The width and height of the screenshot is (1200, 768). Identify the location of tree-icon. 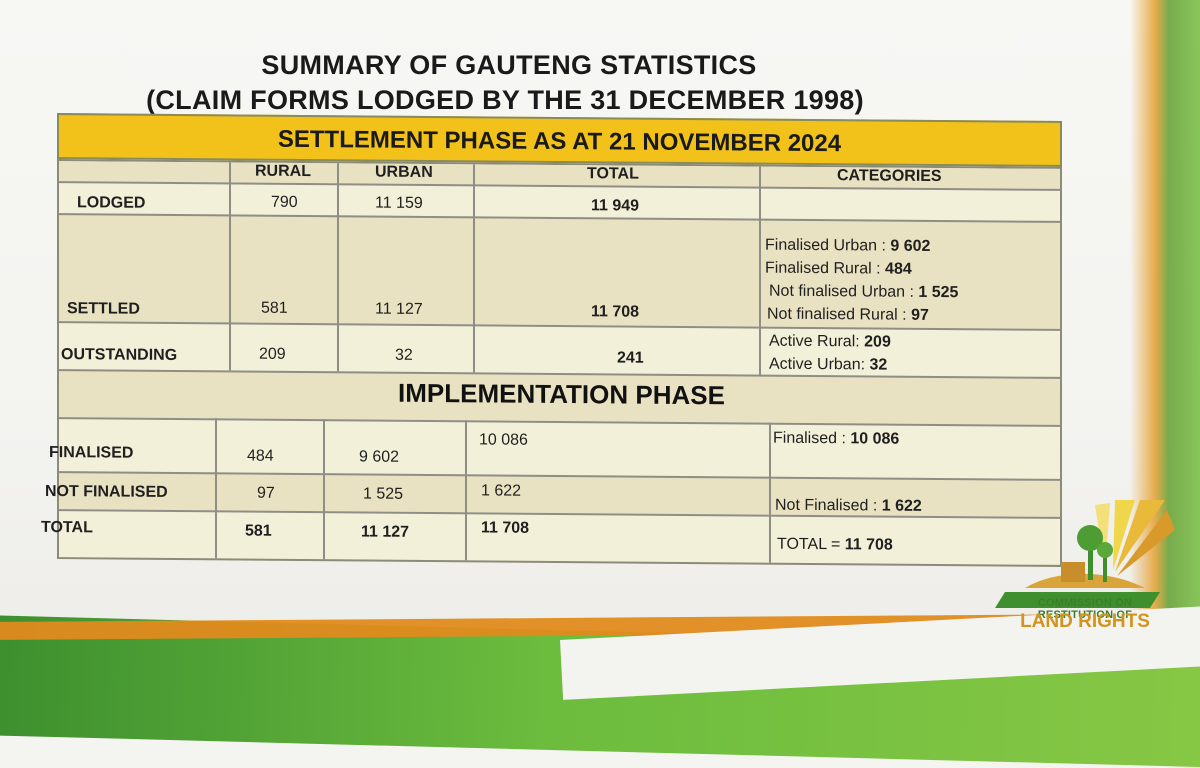
(1095, 553).